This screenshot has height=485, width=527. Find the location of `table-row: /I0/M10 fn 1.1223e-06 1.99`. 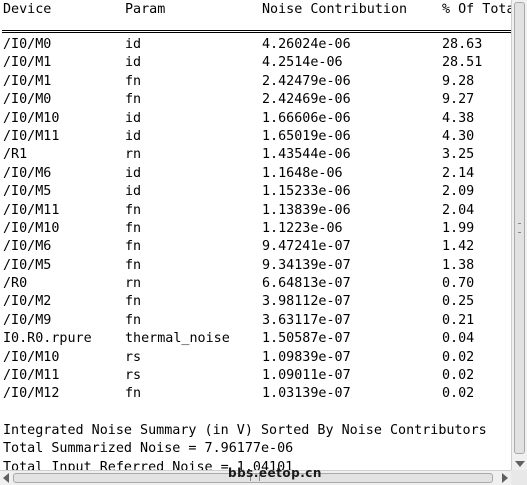

table-row: /I0/M10 fn 1.1223e-06 1.99 is located at coordinates (255, 229).